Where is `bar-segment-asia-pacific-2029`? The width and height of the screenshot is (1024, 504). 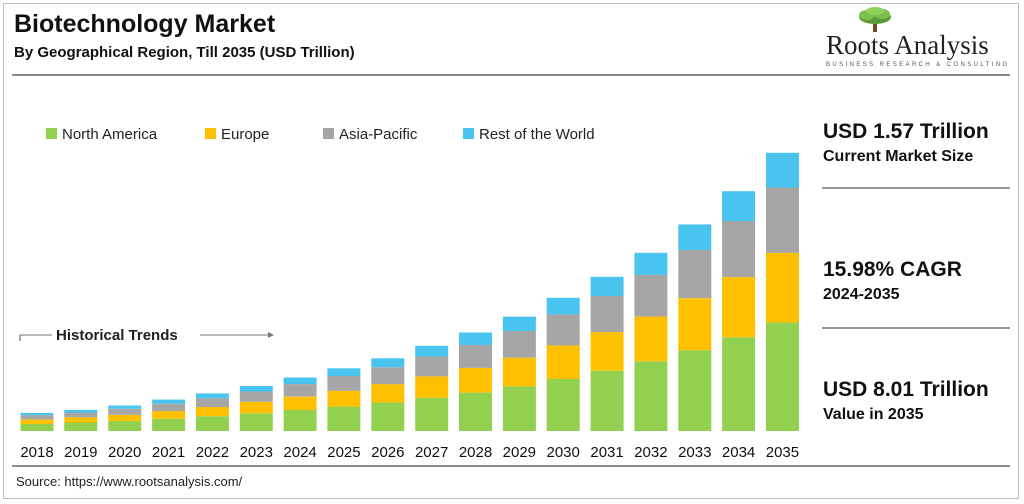
bar-segment-asia-pacific-2029 is located at coordinates (519, 344).